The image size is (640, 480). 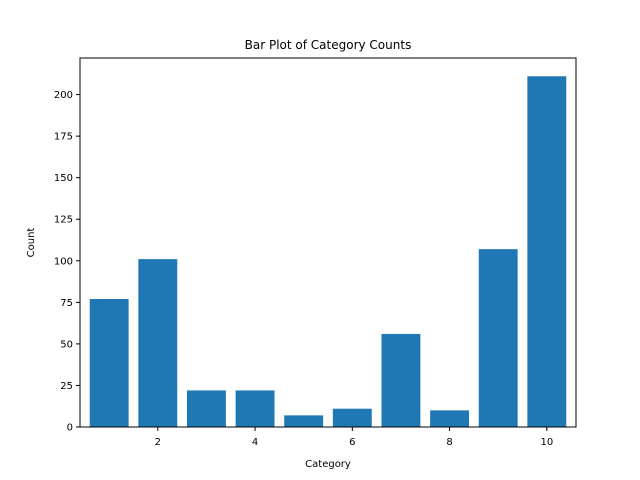 What do you see at coordinates (546, 442) in the screenshot?
I see `x-tick-label: 10` at bounding box center [546, 442].